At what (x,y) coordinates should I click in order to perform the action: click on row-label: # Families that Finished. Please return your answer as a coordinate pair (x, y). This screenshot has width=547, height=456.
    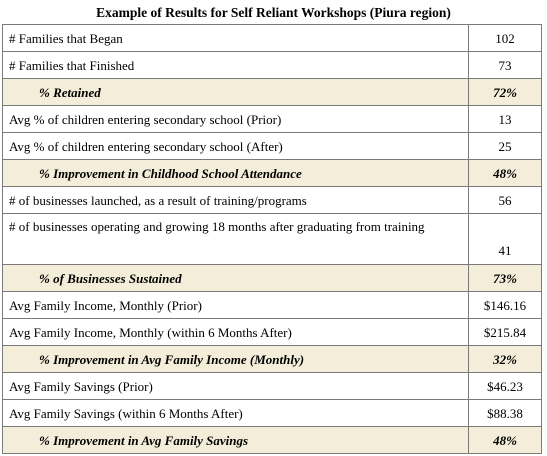
    Looking at the image, I should click on (235, 65).